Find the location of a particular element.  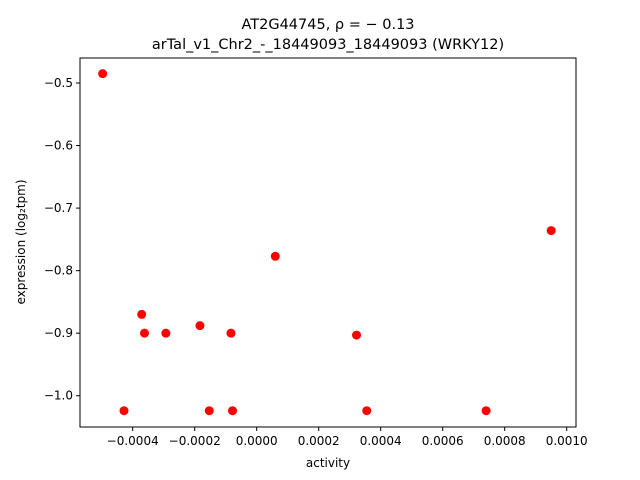

y-tick-label: −0.6 is located at coordinates (58, 146).